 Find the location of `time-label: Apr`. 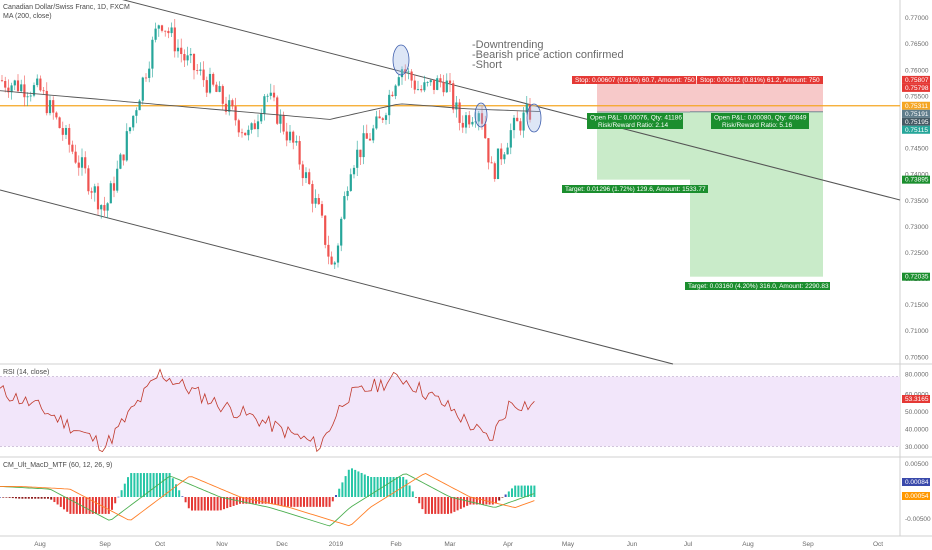

time-label: Apr is located at coordinates (508, 544).